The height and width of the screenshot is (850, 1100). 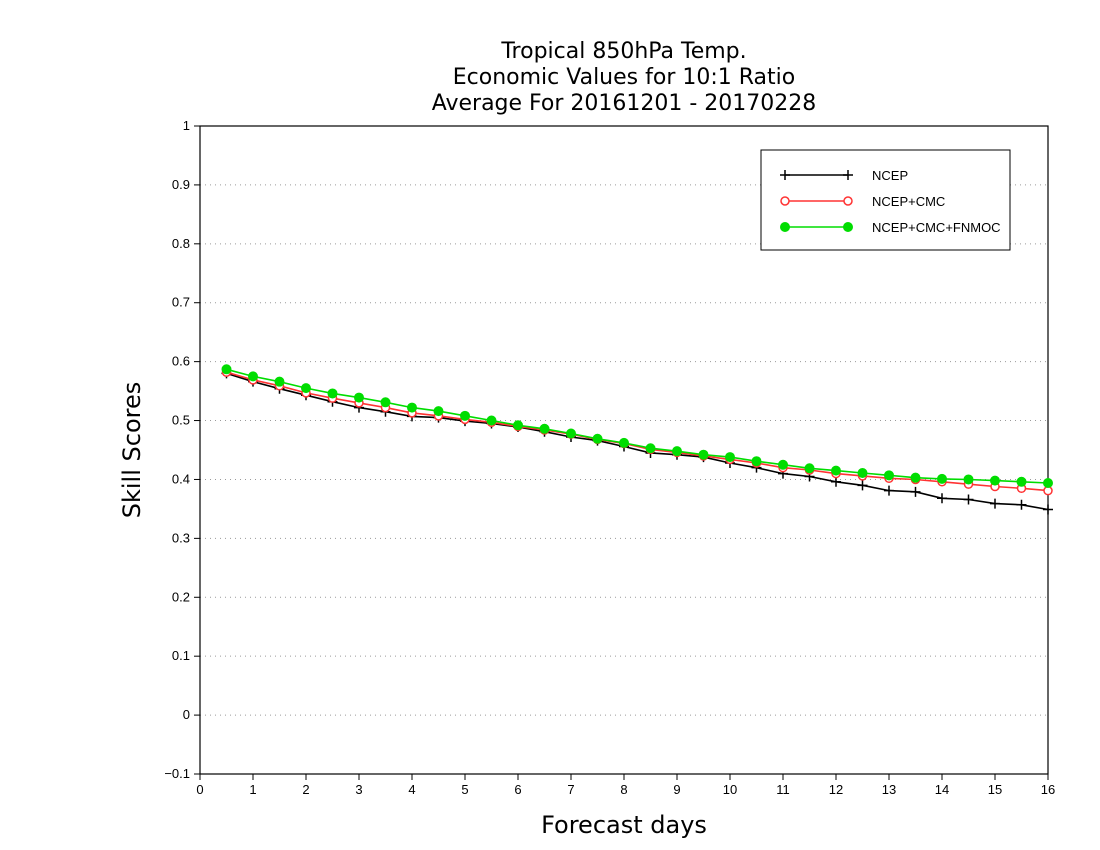 What do you see at coordinates (623, 789) in the screenshot?
I see `x-tick-label: 8` at bounding box center [623, 789].